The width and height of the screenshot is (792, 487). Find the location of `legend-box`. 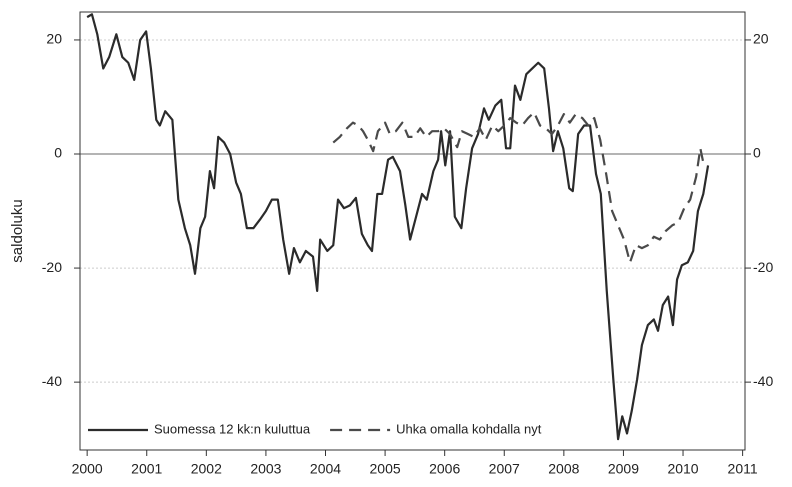

legend-box is located at coordinates (259, 430).